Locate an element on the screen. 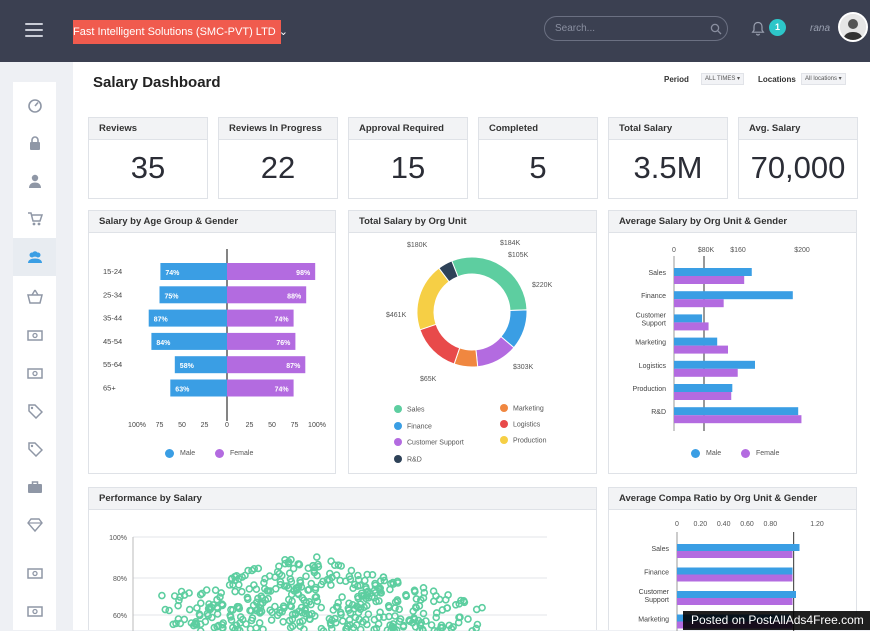  sidebar-item-dashboard is located at coordinates (34, 105).